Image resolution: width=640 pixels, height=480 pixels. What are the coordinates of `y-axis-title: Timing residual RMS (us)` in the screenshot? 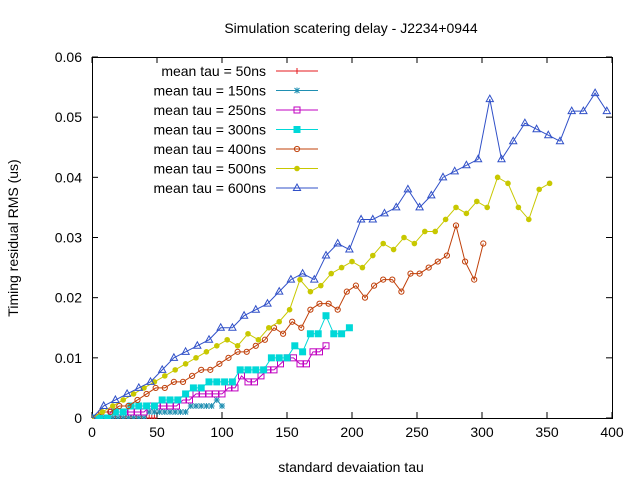 It's located at (13, 237).